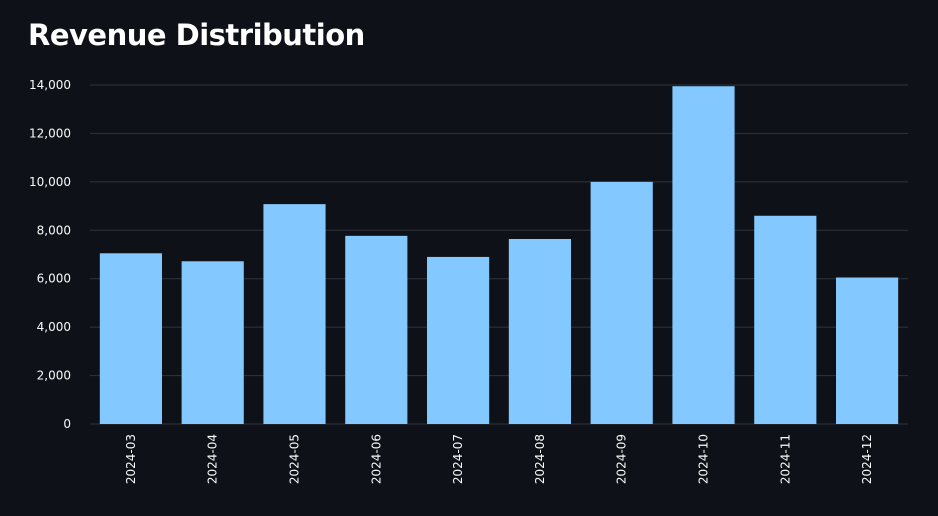 The height and width of the screenshot is (516, 938). What do you see at coordinates (458, 459) in the screenshot?
I see `x-tick-label: 2024-07` at bounding box center [458, 459].